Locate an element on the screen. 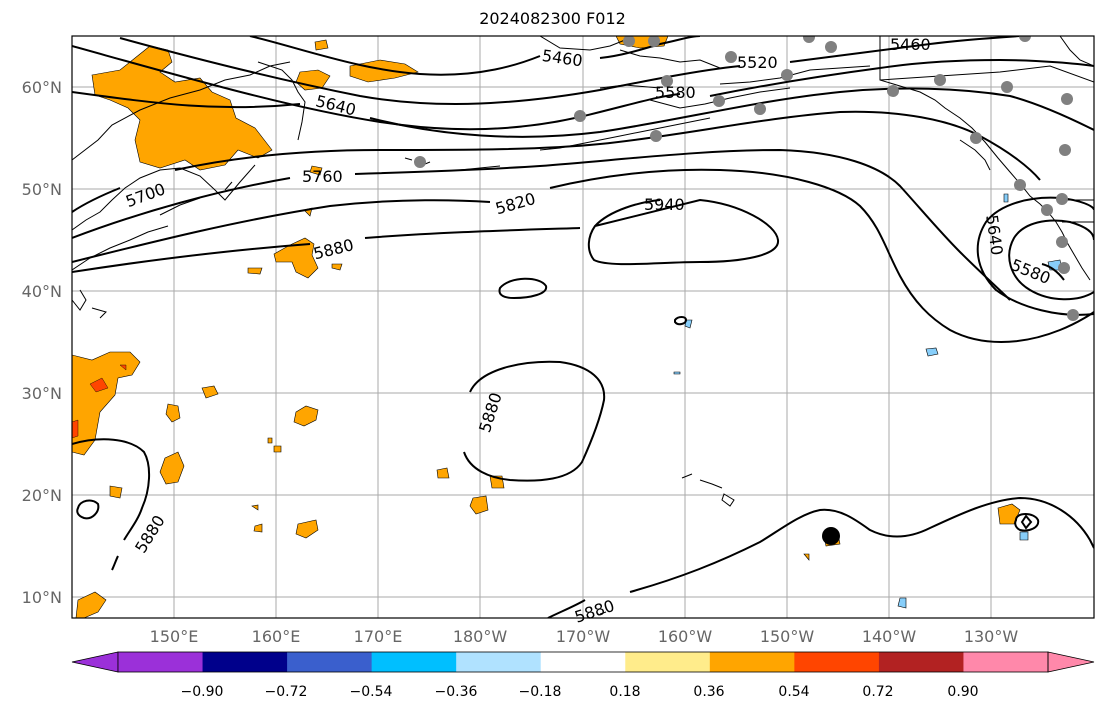  colorbar-tick-label: 0.72 is located at coordinates (877, 692).